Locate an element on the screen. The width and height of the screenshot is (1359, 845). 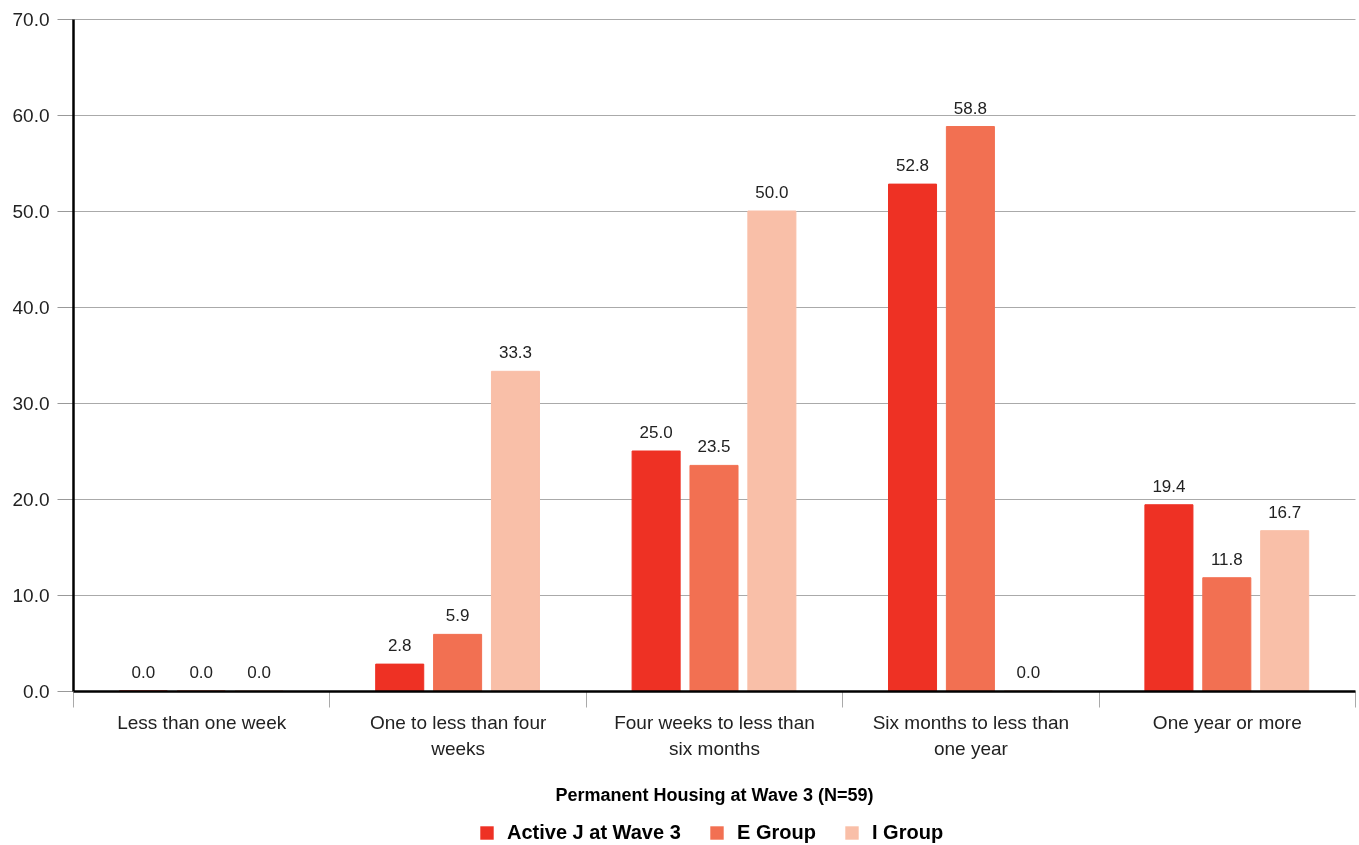
x-tick-label: Six months to less than one year is located at coordinates (971, 735).